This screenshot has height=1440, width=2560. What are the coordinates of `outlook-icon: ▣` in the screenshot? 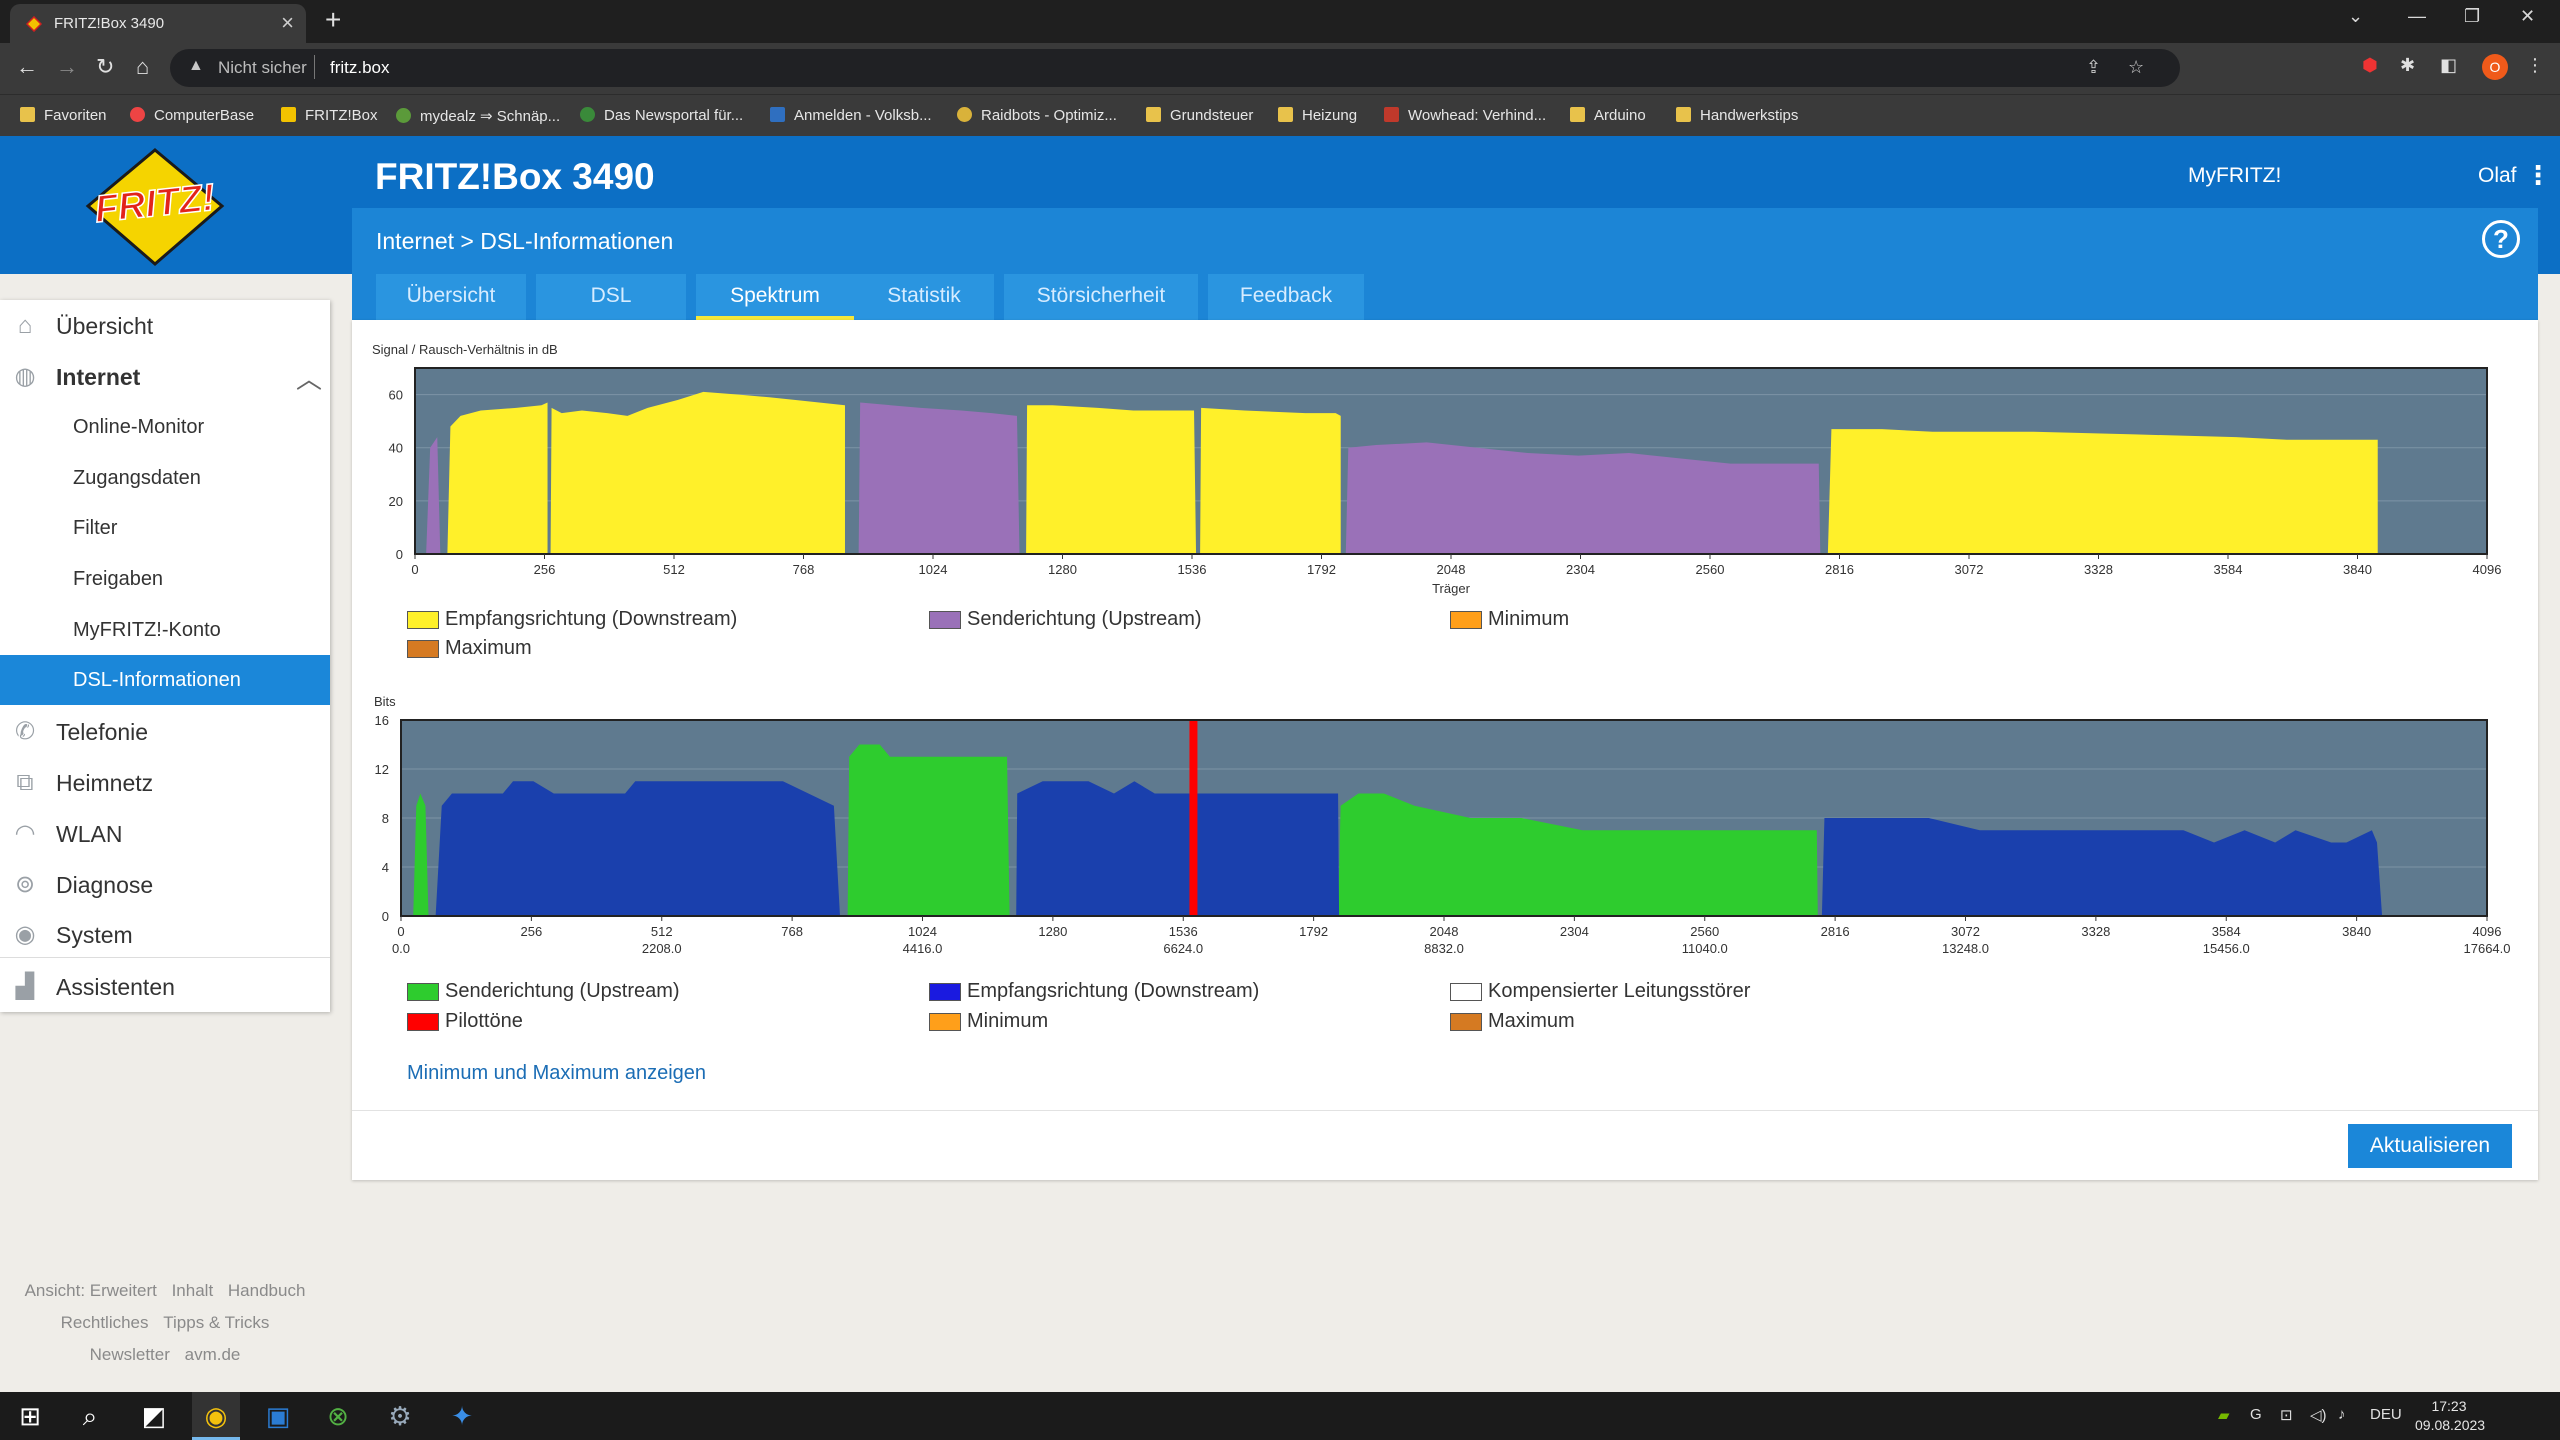 It's located at (278, 1416).